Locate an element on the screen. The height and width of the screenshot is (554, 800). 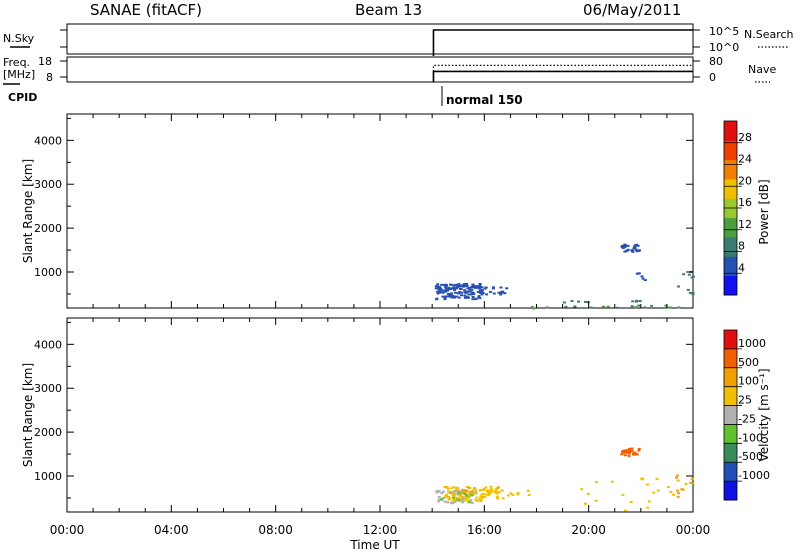
nave-tick-top: 80 is located at coordinates (716, 61).